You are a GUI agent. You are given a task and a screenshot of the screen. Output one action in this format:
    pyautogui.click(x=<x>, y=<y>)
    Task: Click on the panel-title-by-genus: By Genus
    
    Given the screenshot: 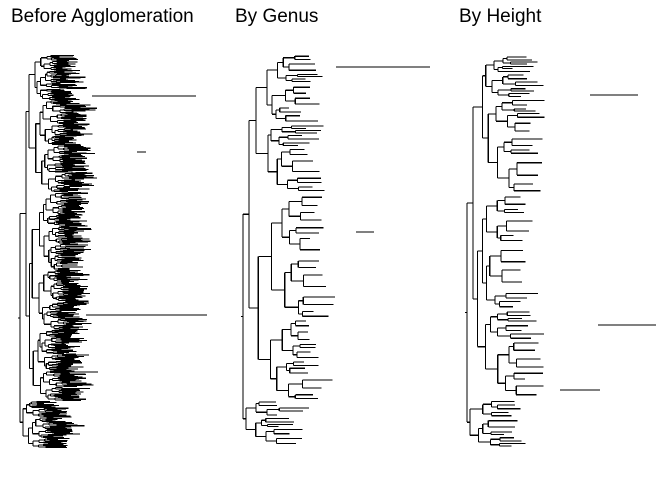 What is the action you would take?
    pyautogui.click(x=276, y=16)
    